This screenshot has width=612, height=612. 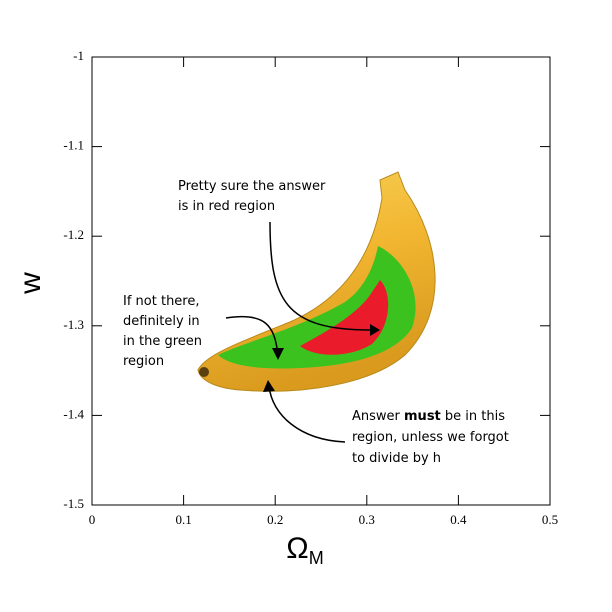 What do you see at coordinates (458, 519) in the screenshot?
I see `x-tick-label: 0.4` at bounding box center [458, 519].